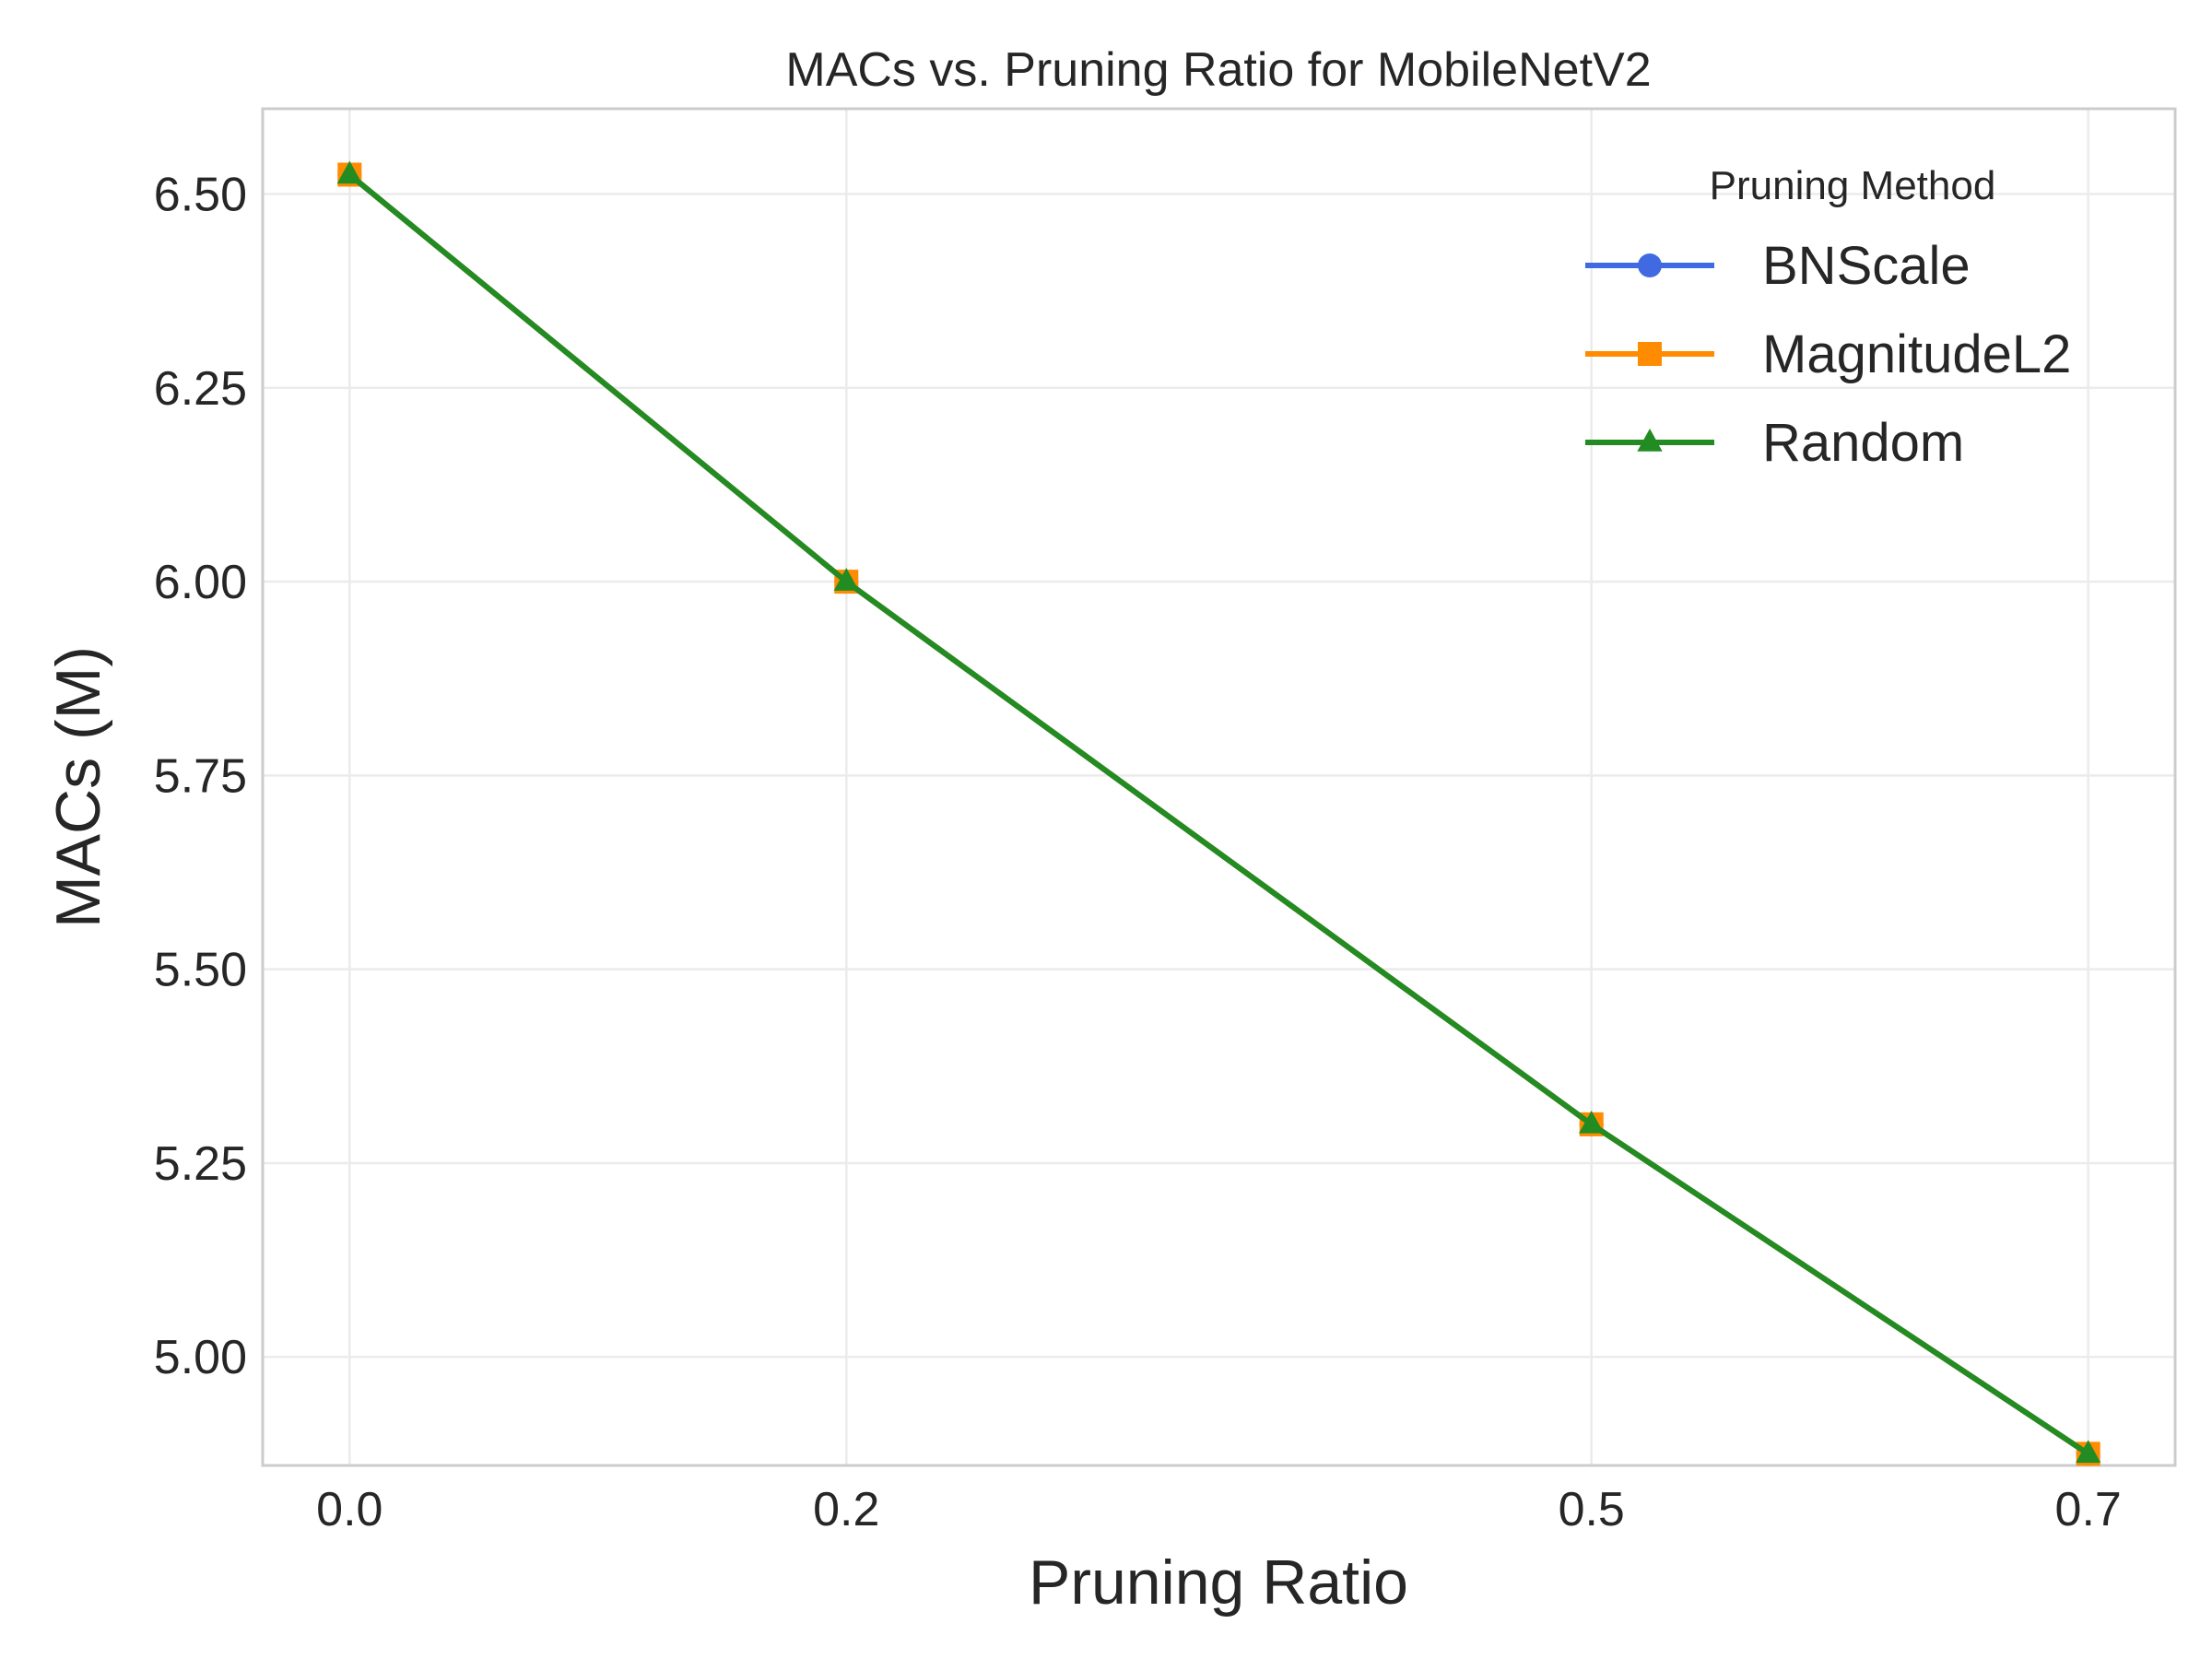 The image size is (2212, 1659). Describe the element at coordinates (200, 970) in the screenshot. I see `y-tick-label: 5.50` at that location.